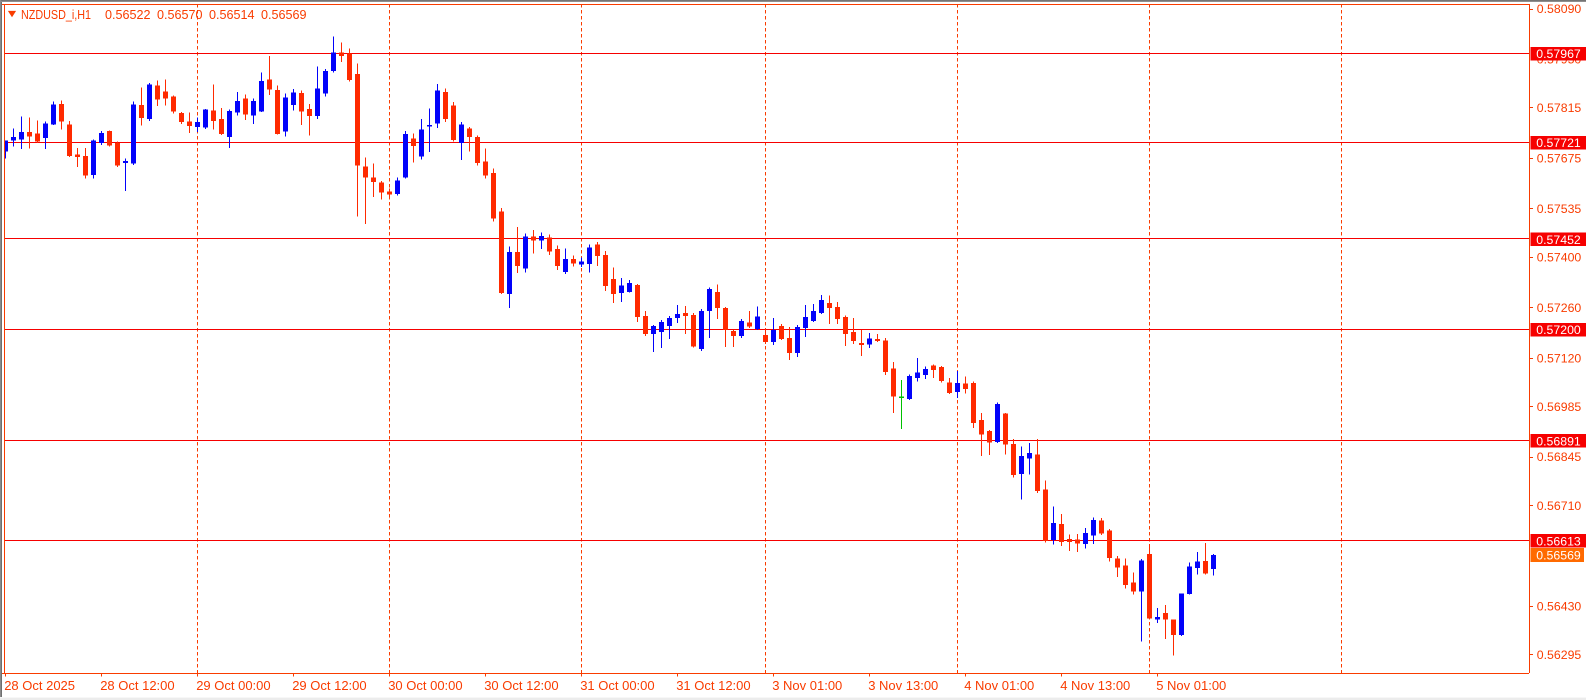 The height and width of the screenshot is (700, 1586). I want to click on svg-text: 0.56295, so click(1559, 655).